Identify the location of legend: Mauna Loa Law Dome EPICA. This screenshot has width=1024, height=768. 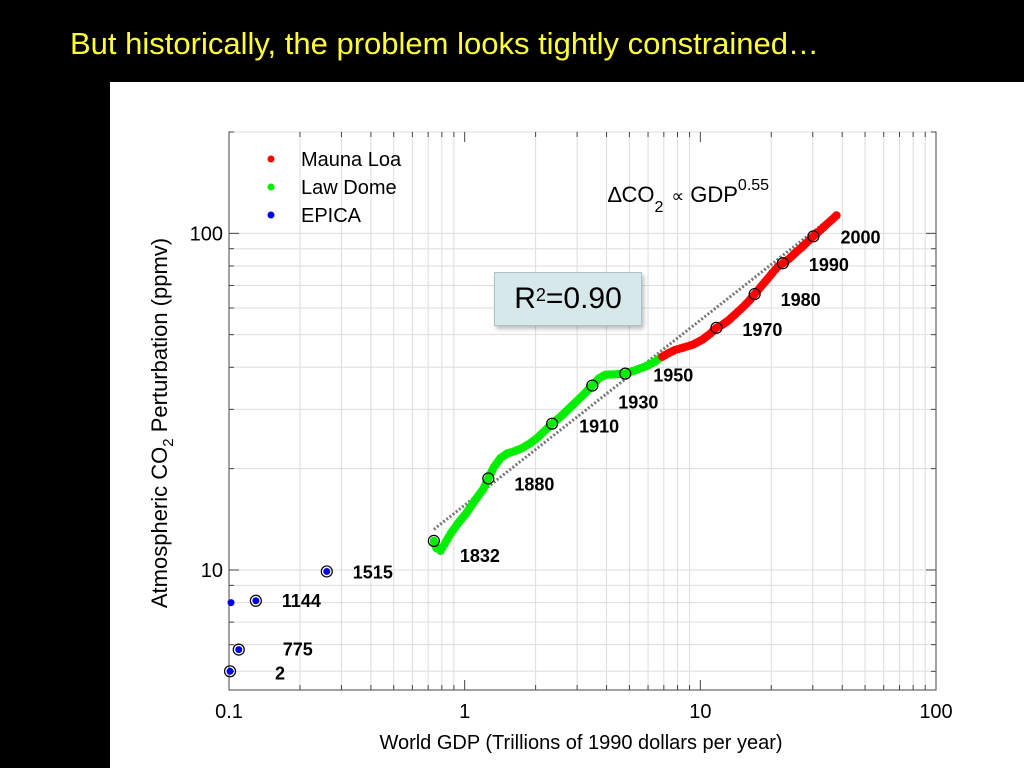
(334, 188).